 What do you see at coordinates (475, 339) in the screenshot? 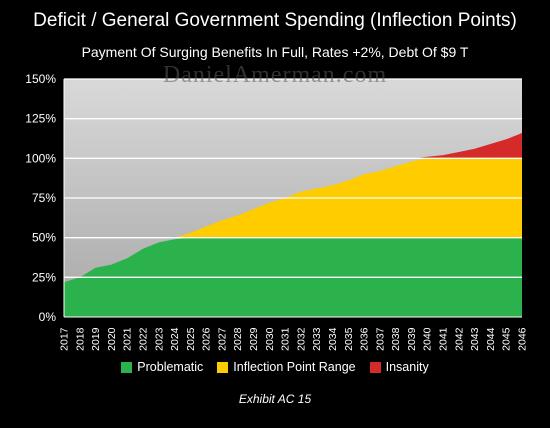
I see `x-tick-label: 2043` at bounding box center [475, 339].